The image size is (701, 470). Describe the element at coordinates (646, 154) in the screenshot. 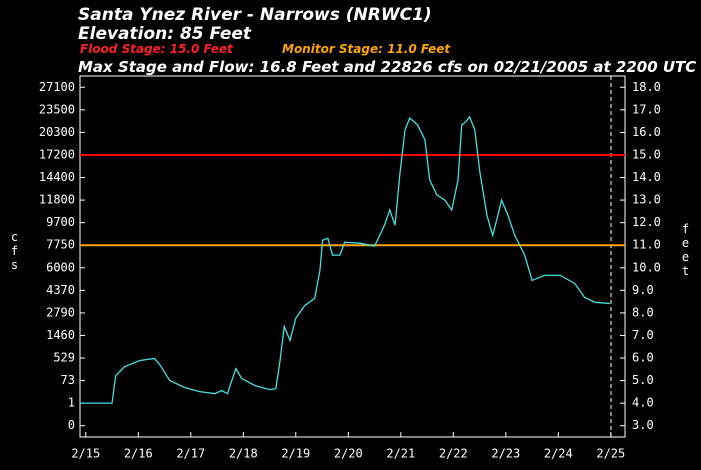

I see `y2-tick-label: 15.0` at that location.